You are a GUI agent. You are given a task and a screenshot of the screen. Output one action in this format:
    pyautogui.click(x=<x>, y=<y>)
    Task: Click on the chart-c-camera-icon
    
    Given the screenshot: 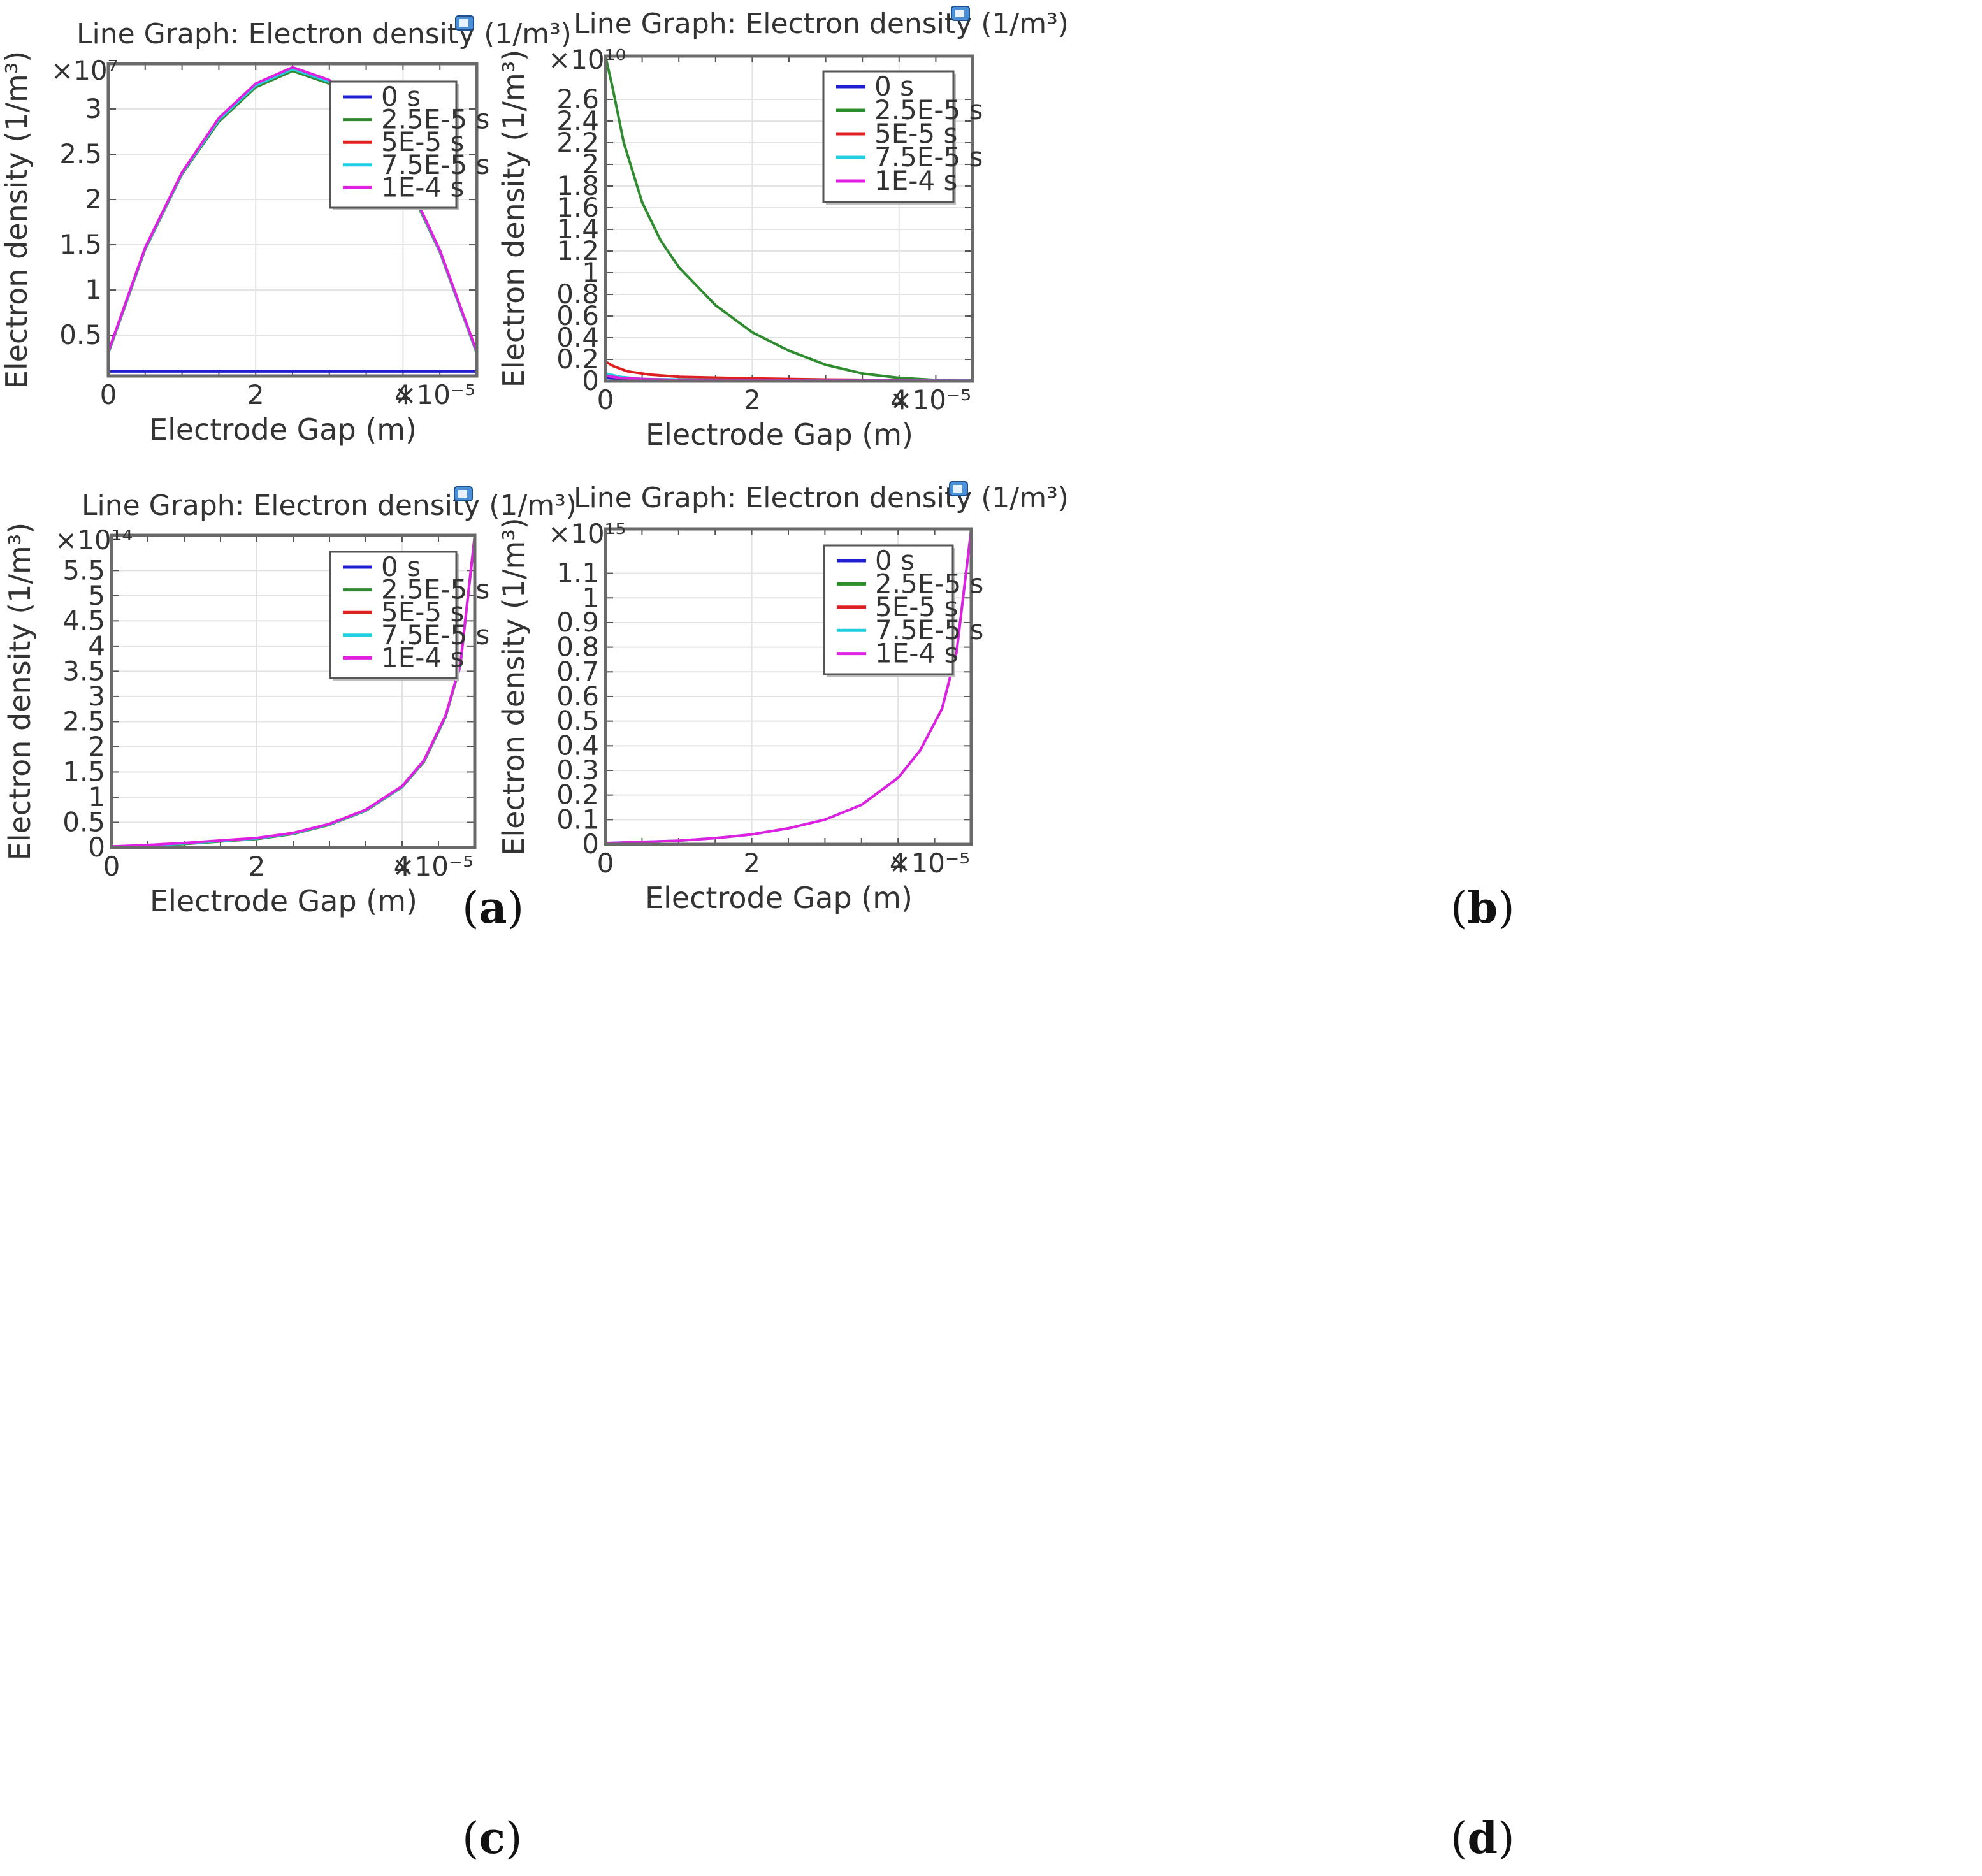 What is the action you would take?
    pyautogui.click(x=464, y=493)
    